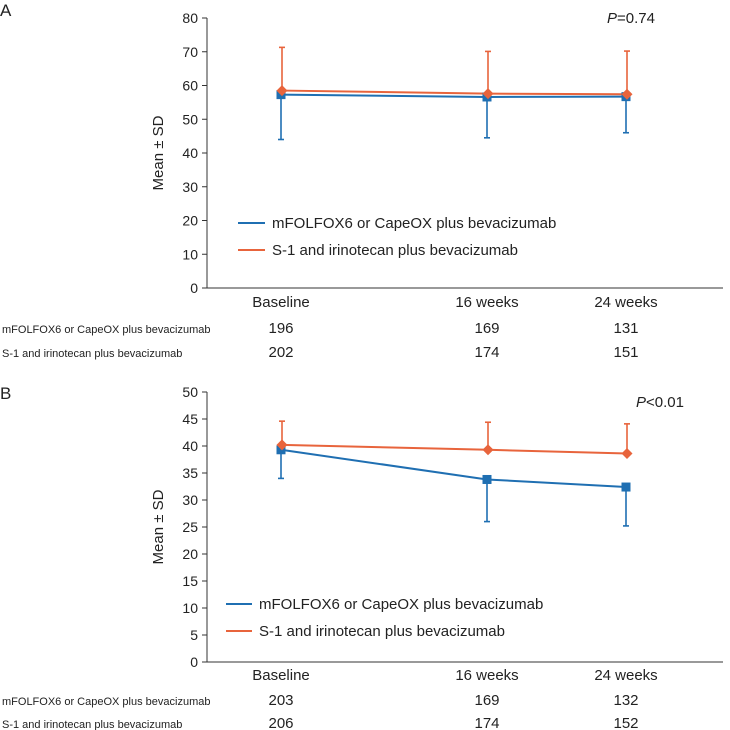 This screenshot has width=730, height=730. Describe the element at coordinates (280, 700) in the screenshot. I see `count-value: 203` at that location.